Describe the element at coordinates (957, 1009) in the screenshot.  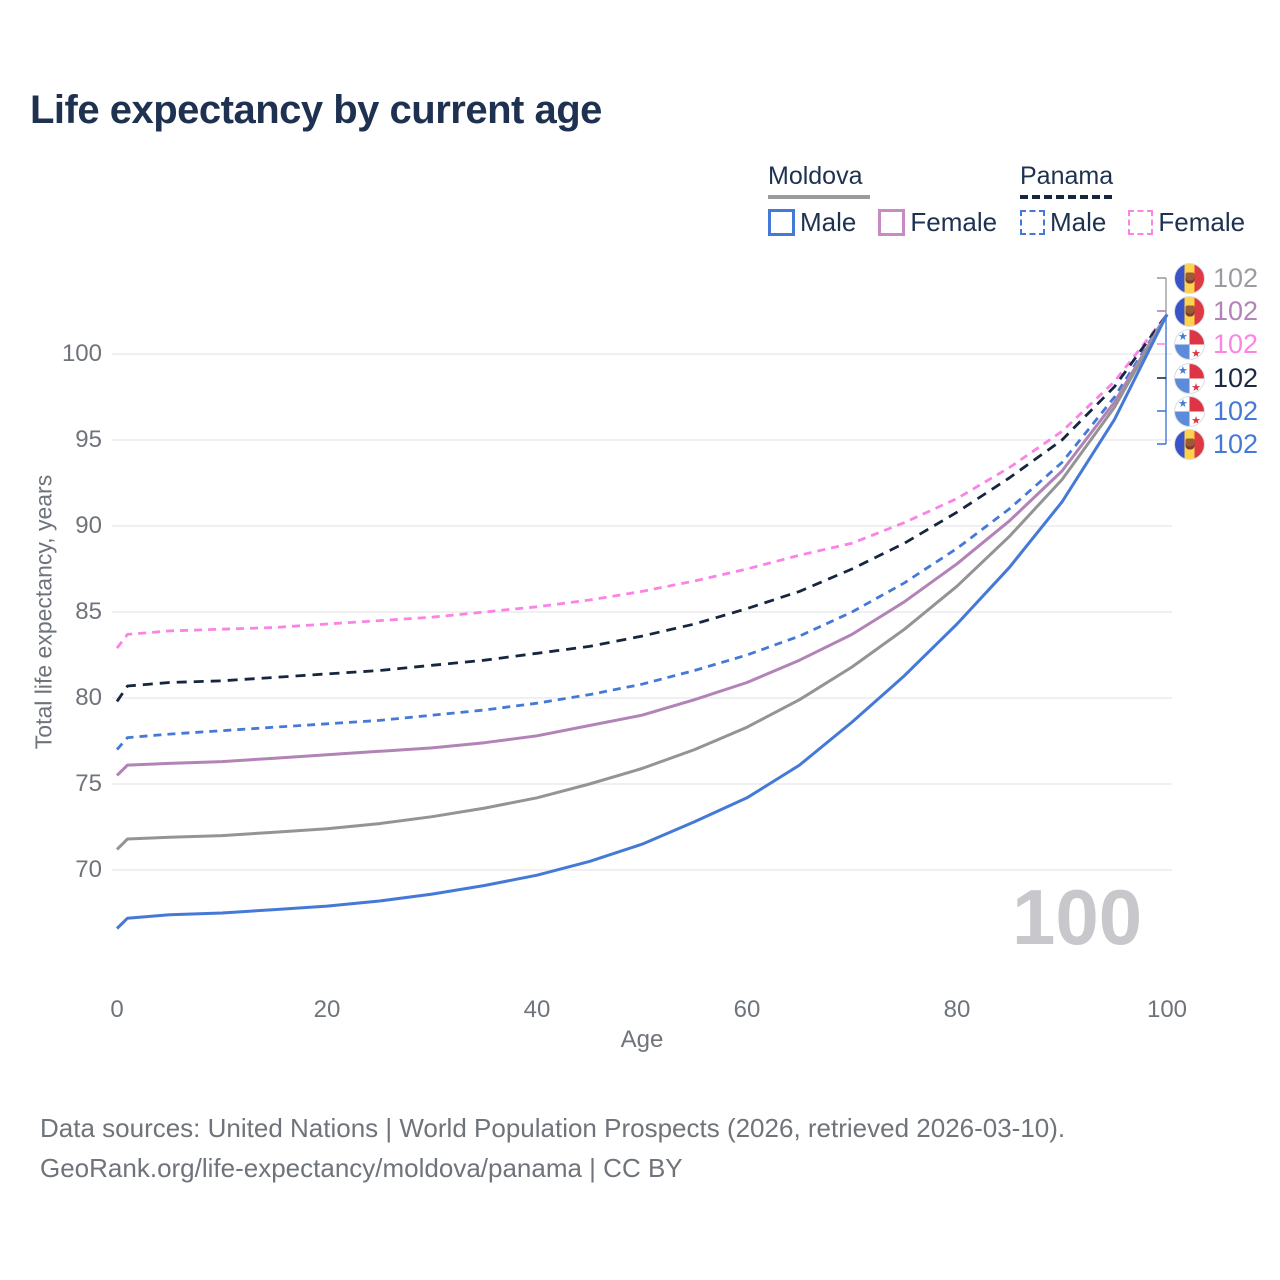
I see `x-tick-label: 80` at that location.